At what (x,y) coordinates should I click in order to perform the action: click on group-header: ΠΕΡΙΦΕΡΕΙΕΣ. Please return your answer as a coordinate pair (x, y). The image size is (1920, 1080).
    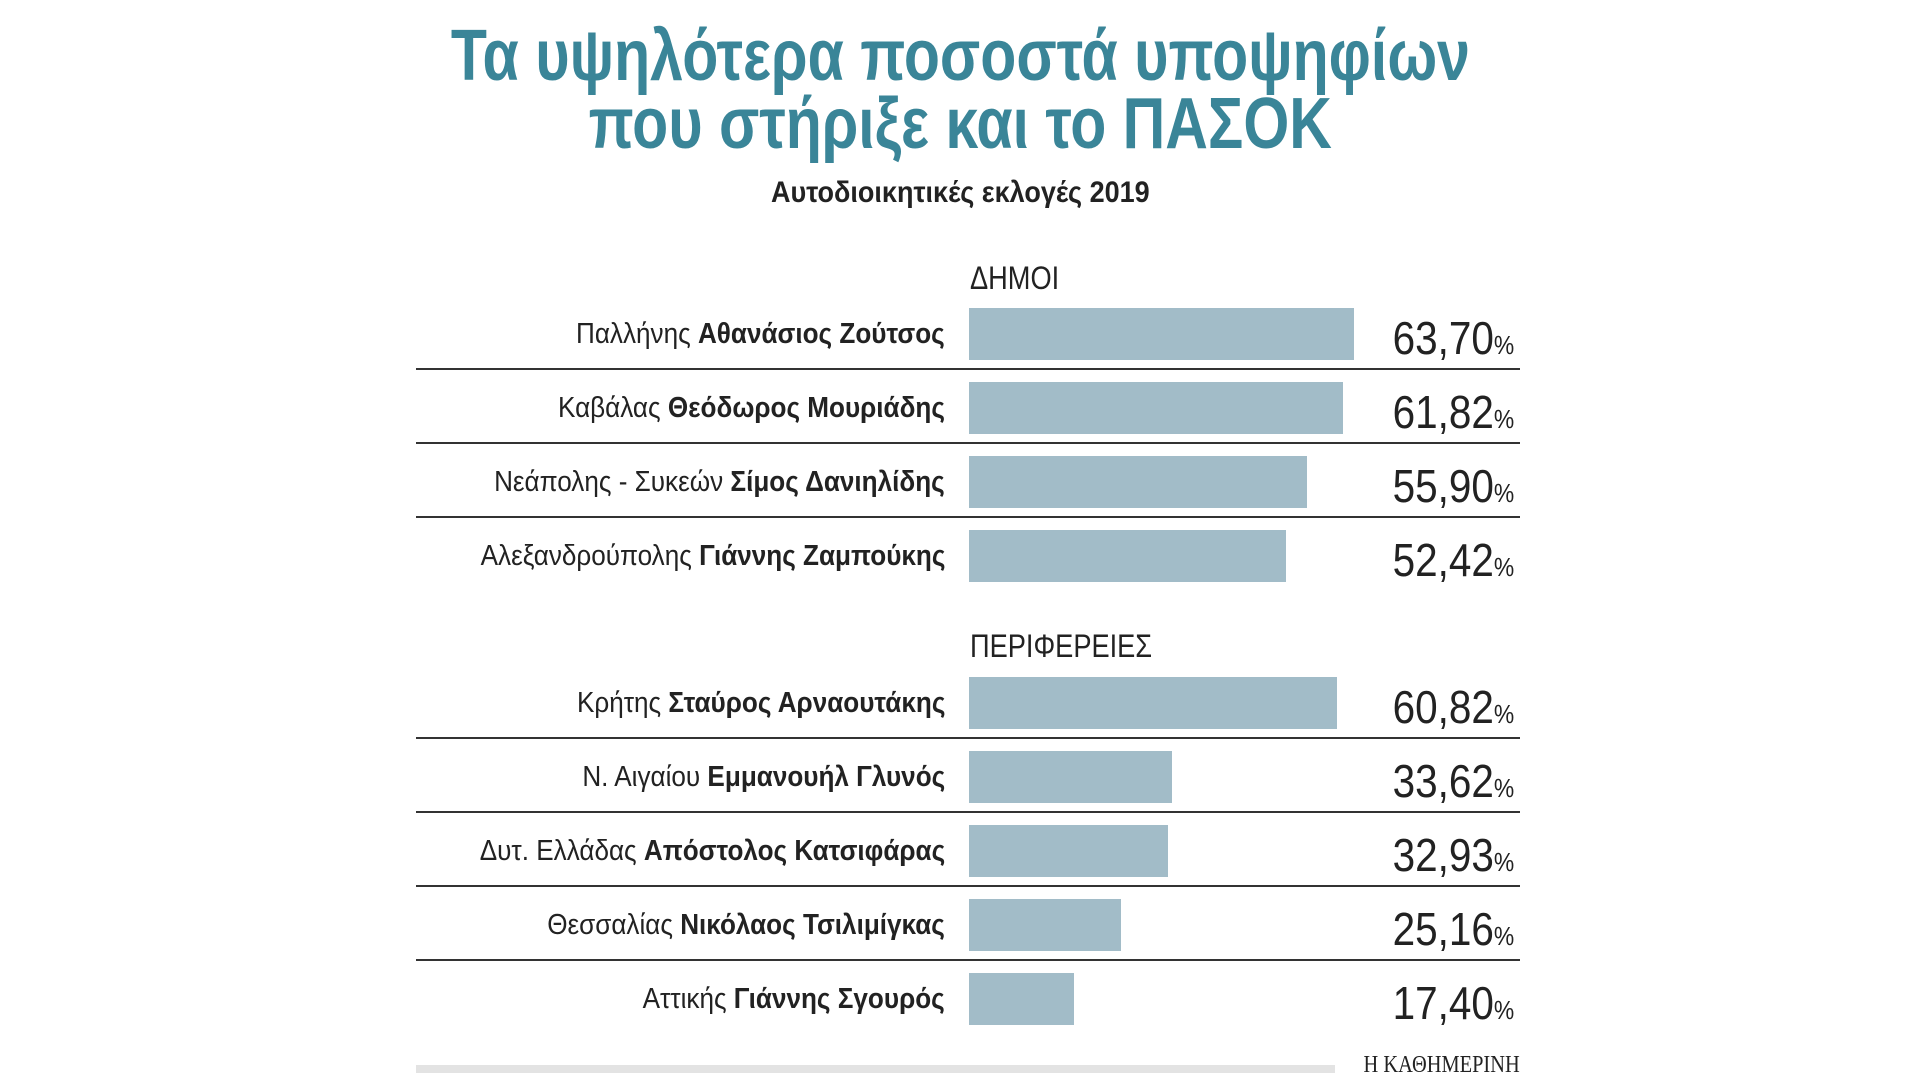
    Looking at the image, I should click on (1061, 646).